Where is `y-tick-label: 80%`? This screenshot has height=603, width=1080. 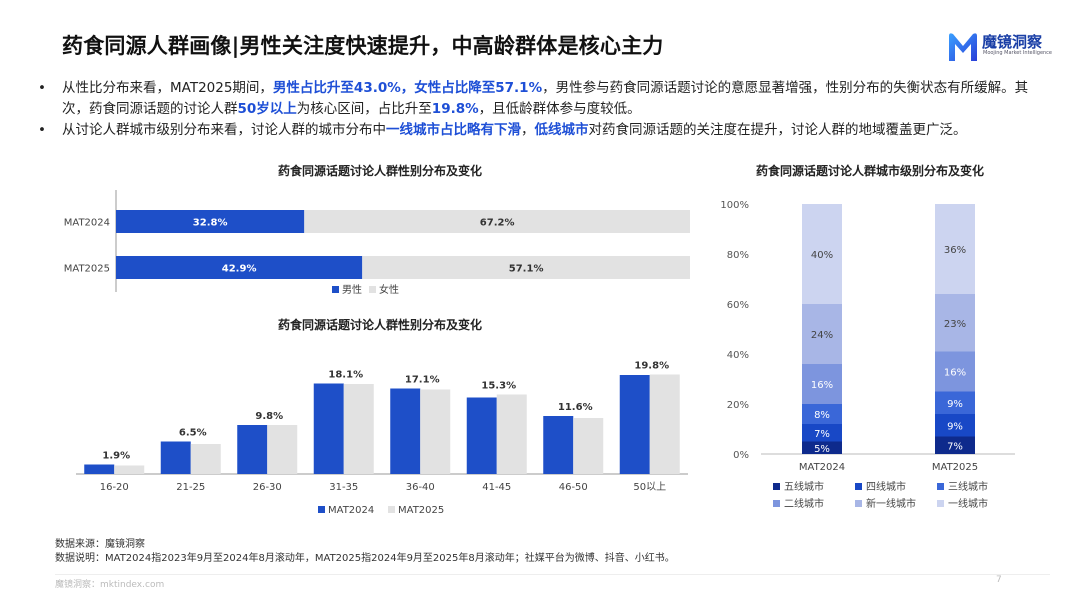
y-tick-label: 80% is located at coordinates (738, 255).